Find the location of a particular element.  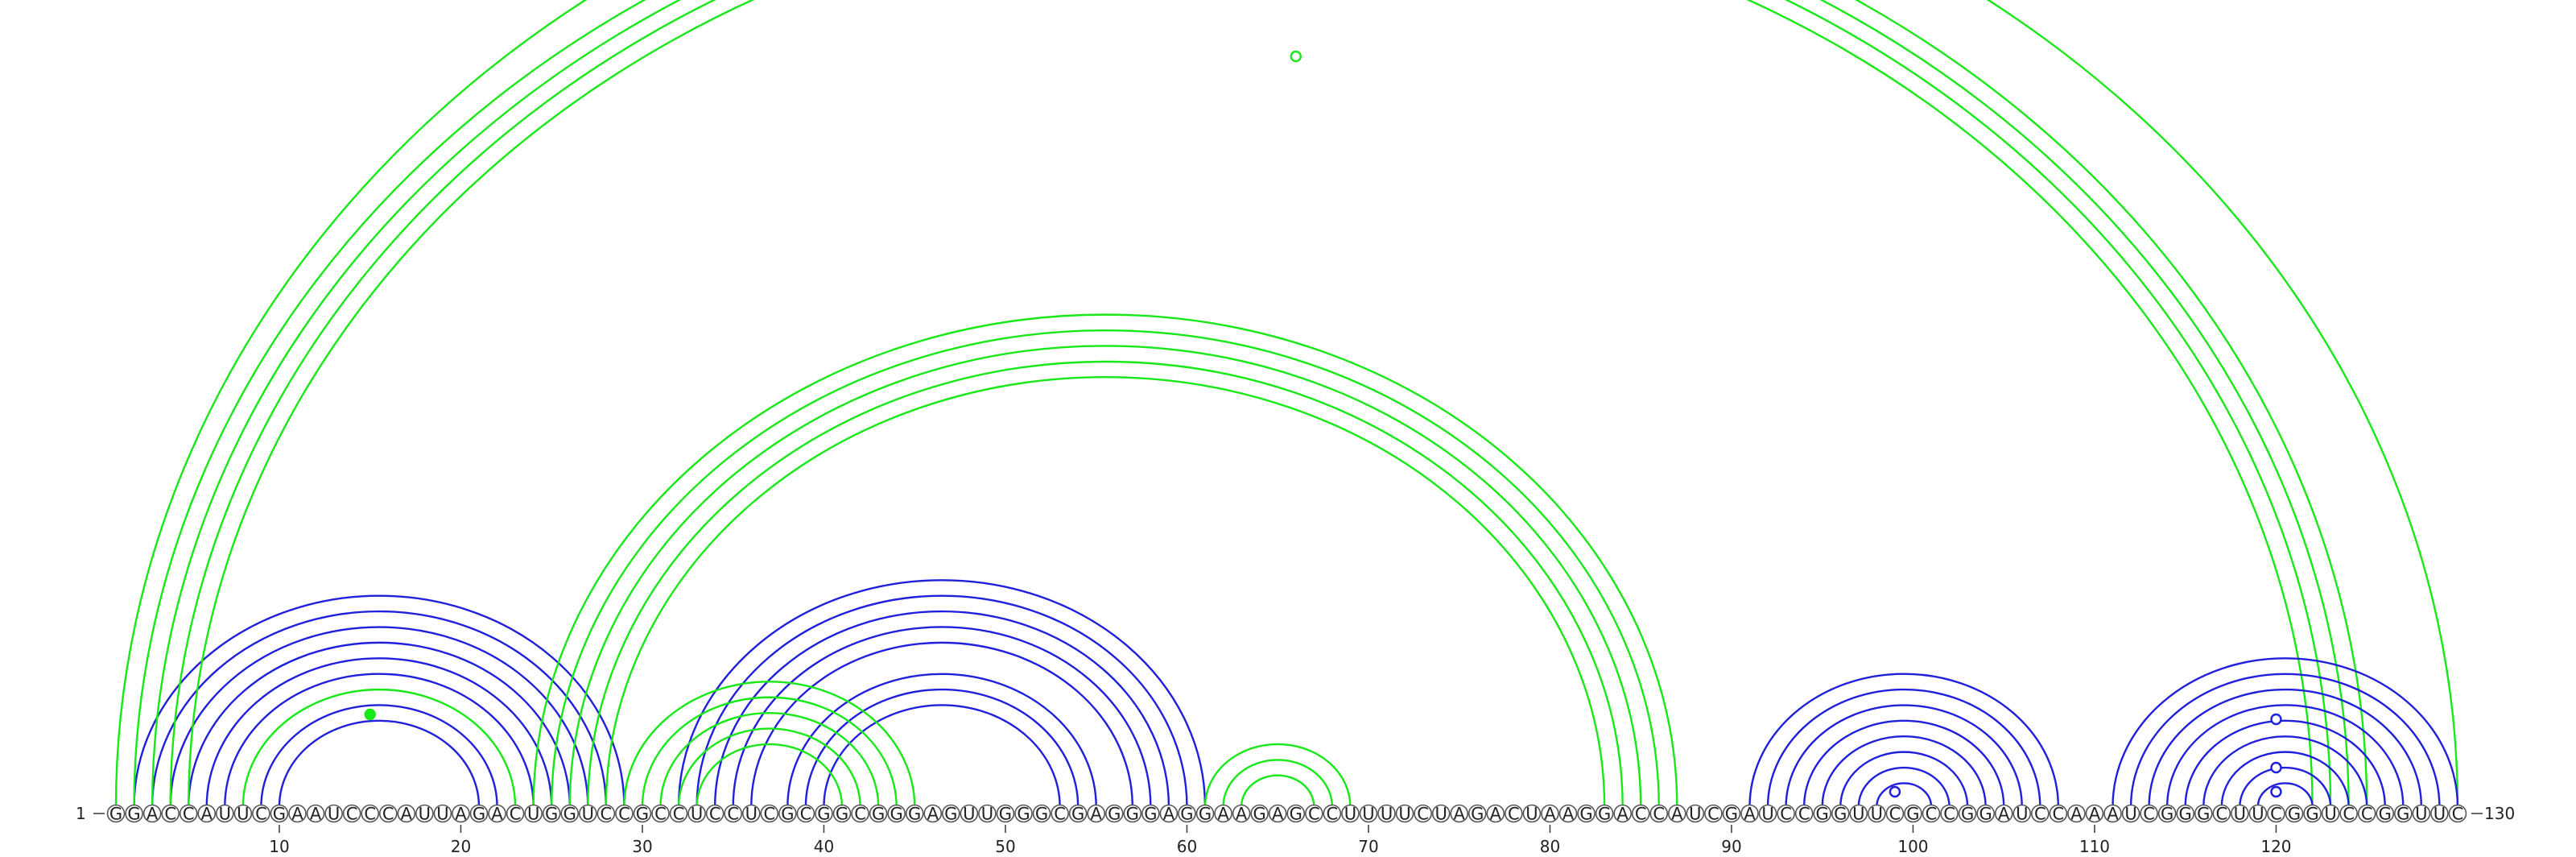

nucleotide-letter-8: U is located at coordinates (243, 814).